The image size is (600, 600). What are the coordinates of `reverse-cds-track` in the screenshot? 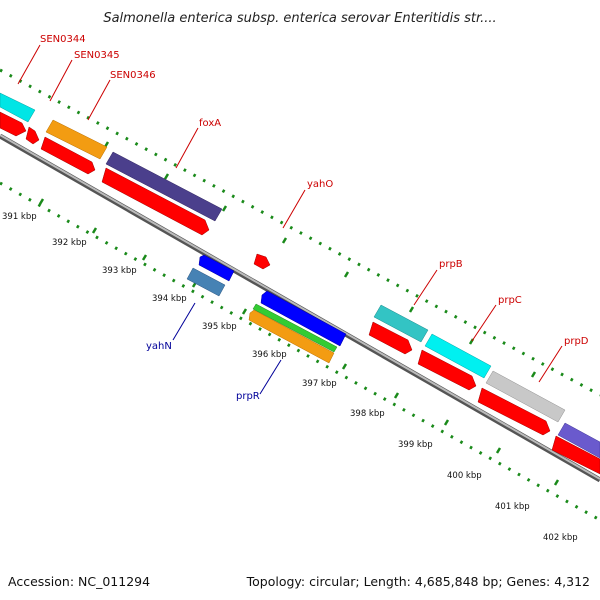 It's located at (266, 309).